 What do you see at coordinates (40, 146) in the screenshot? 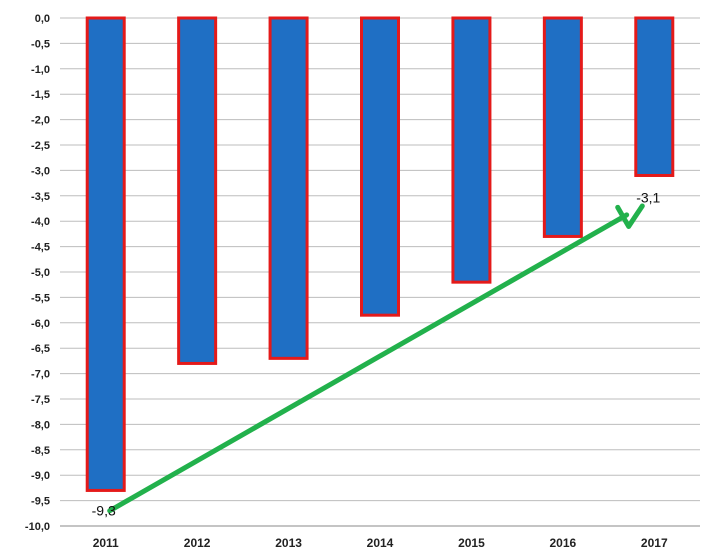
I see `y-tick-label: -2,5` at bounding box center [40, 146].